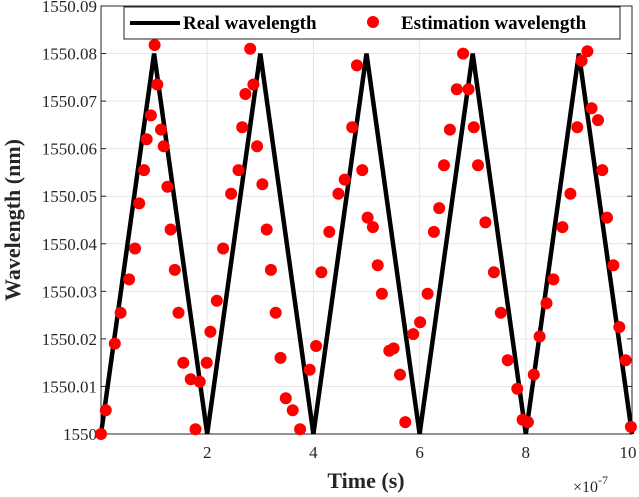 The image size is (639, 497). I want to click on y-tick-label: 1550.01, so click(69, 386).